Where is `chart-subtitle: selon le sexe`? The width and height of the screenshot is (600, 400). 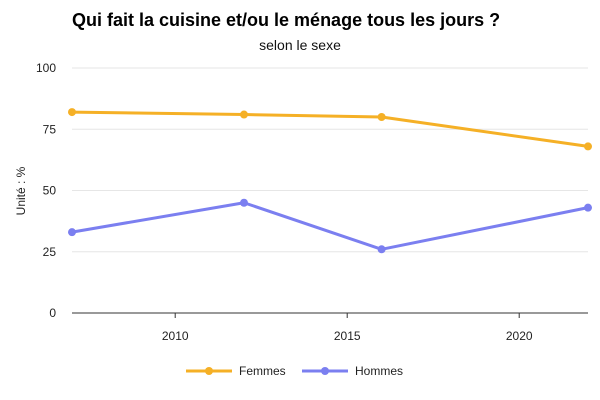 chart-subtitle: selon le sexe is located at coordinates (300, 45).